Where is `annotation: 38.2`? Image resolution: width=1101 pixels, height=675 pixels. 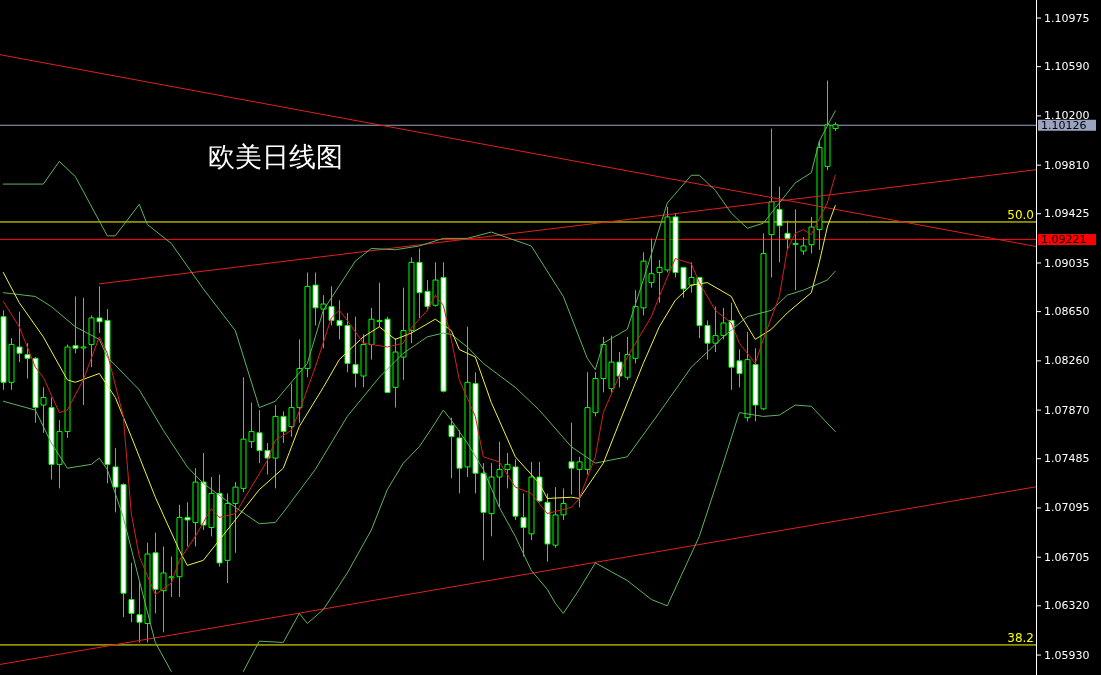 annotation: 38.2 is located at coordinates (1020, 637).